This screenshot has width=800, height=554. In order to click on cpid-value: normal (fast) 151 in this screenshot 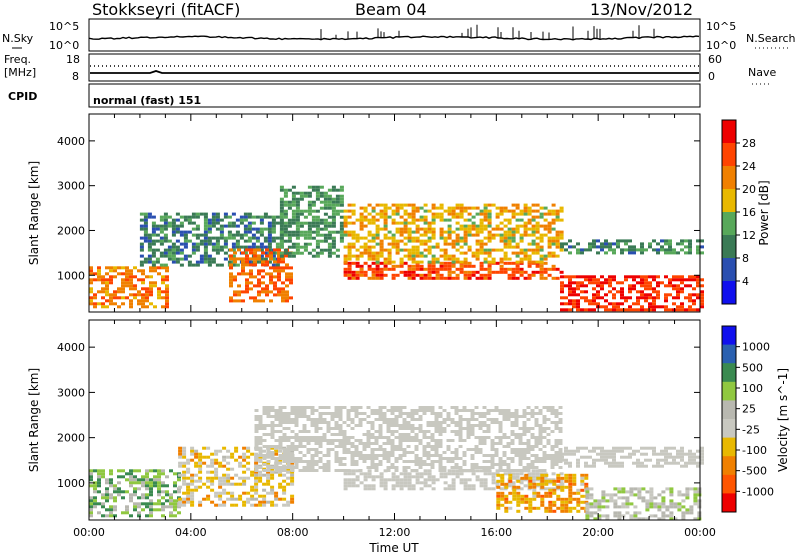, I will do `click(147, 100)`.